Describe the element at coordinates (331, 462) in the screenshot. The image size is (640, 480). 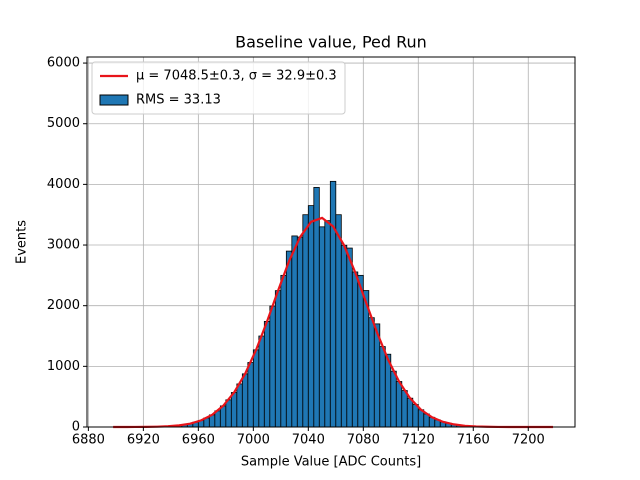
I see `x-axis-label: Sample Value [ADC Counts]` at that location.